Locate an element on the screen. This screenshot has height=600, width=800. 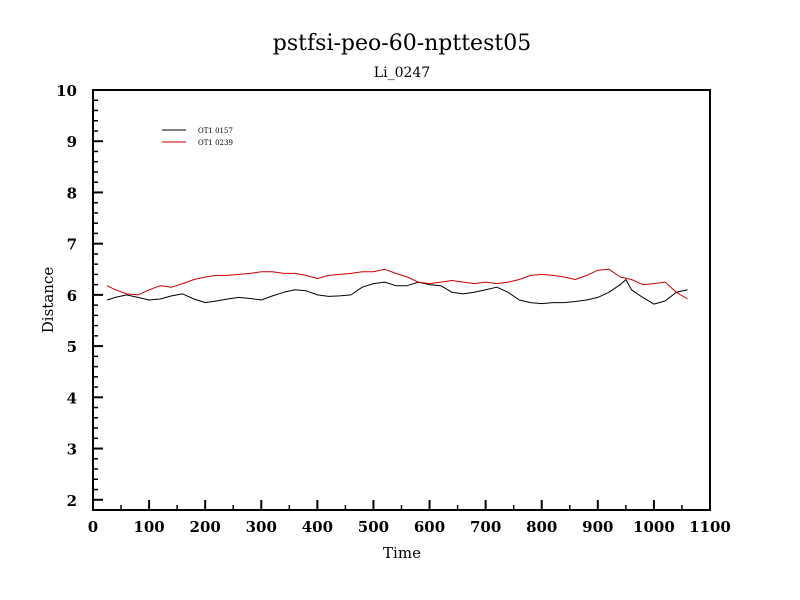
chart-subtitle: Li_0247 is located at coordinates (402, 73).